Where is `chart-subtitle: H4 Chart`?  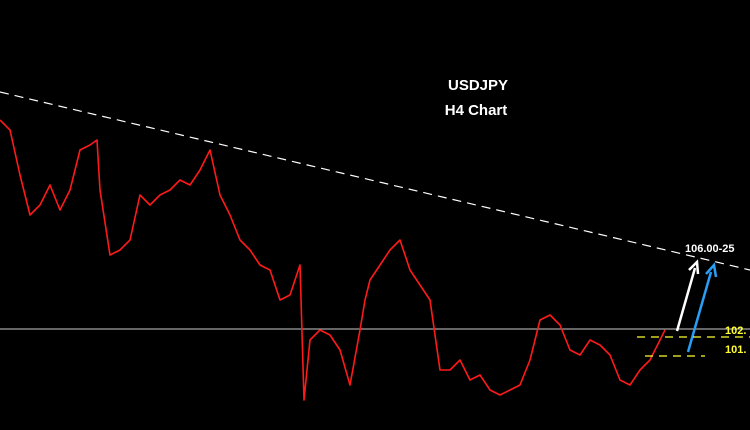
chart-subtitle: H4 Chart is located at coordinates (476, 110).